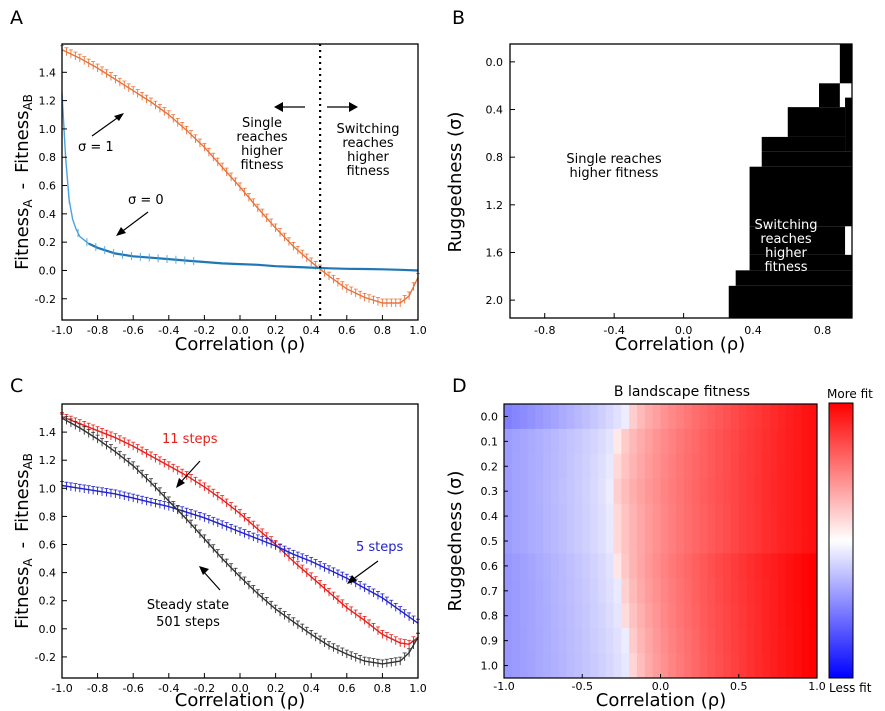  Describe the element at coordinates (311, 330) in the screenshot. I see `a-xtick-label: 0.4` at that location.